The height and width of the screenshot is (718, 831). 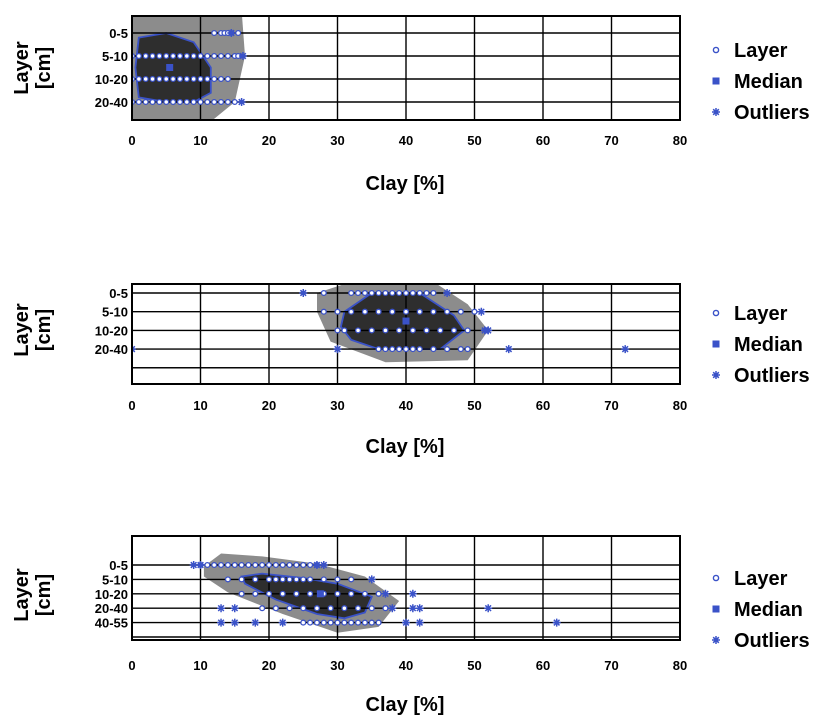 What do you see at coordinates (543, 140) in the screenshot?
I see `x-tick-label: 60` at bounding box center [543, 140].